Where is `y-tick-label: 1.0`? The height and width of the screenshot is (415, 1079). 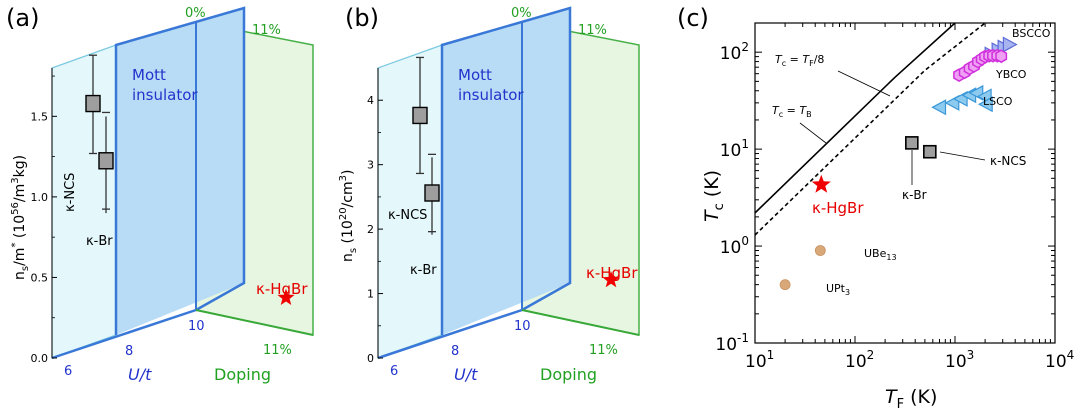 y-tick-label: 1.0 is located at coordinates (40, 197).